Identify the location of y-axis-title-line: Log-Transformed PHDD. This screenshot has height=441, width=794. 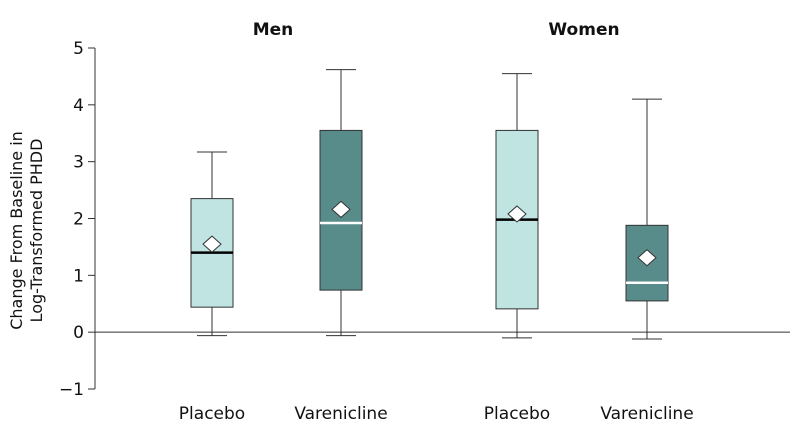
(36, 231).